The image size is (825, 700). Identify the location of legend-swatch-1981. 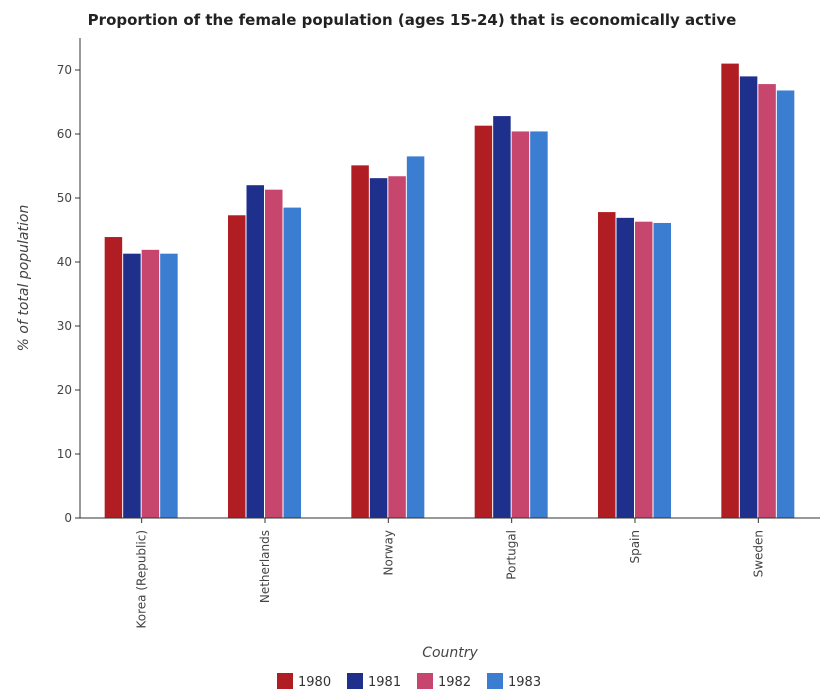
(355, 681).